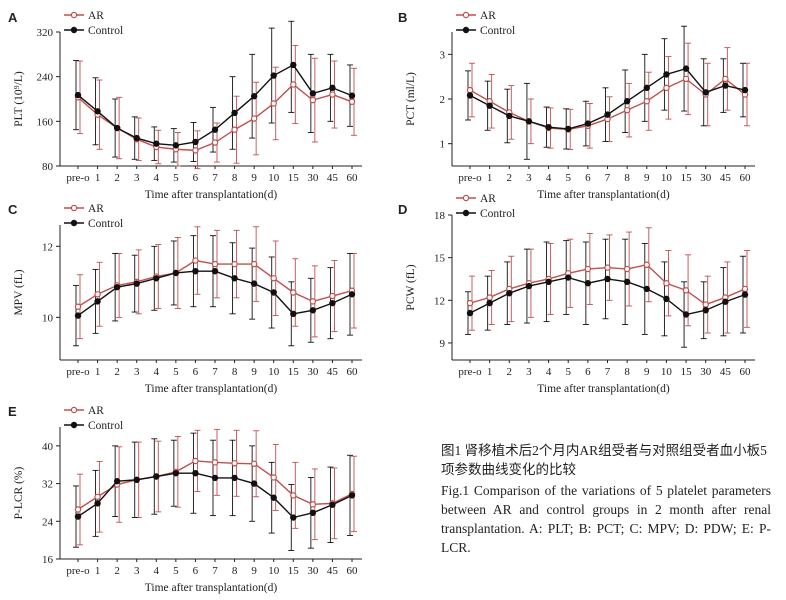 The height and width of the screenshot is (600, 786). I want to click on y-tick-label: 320, so click(45, 33).